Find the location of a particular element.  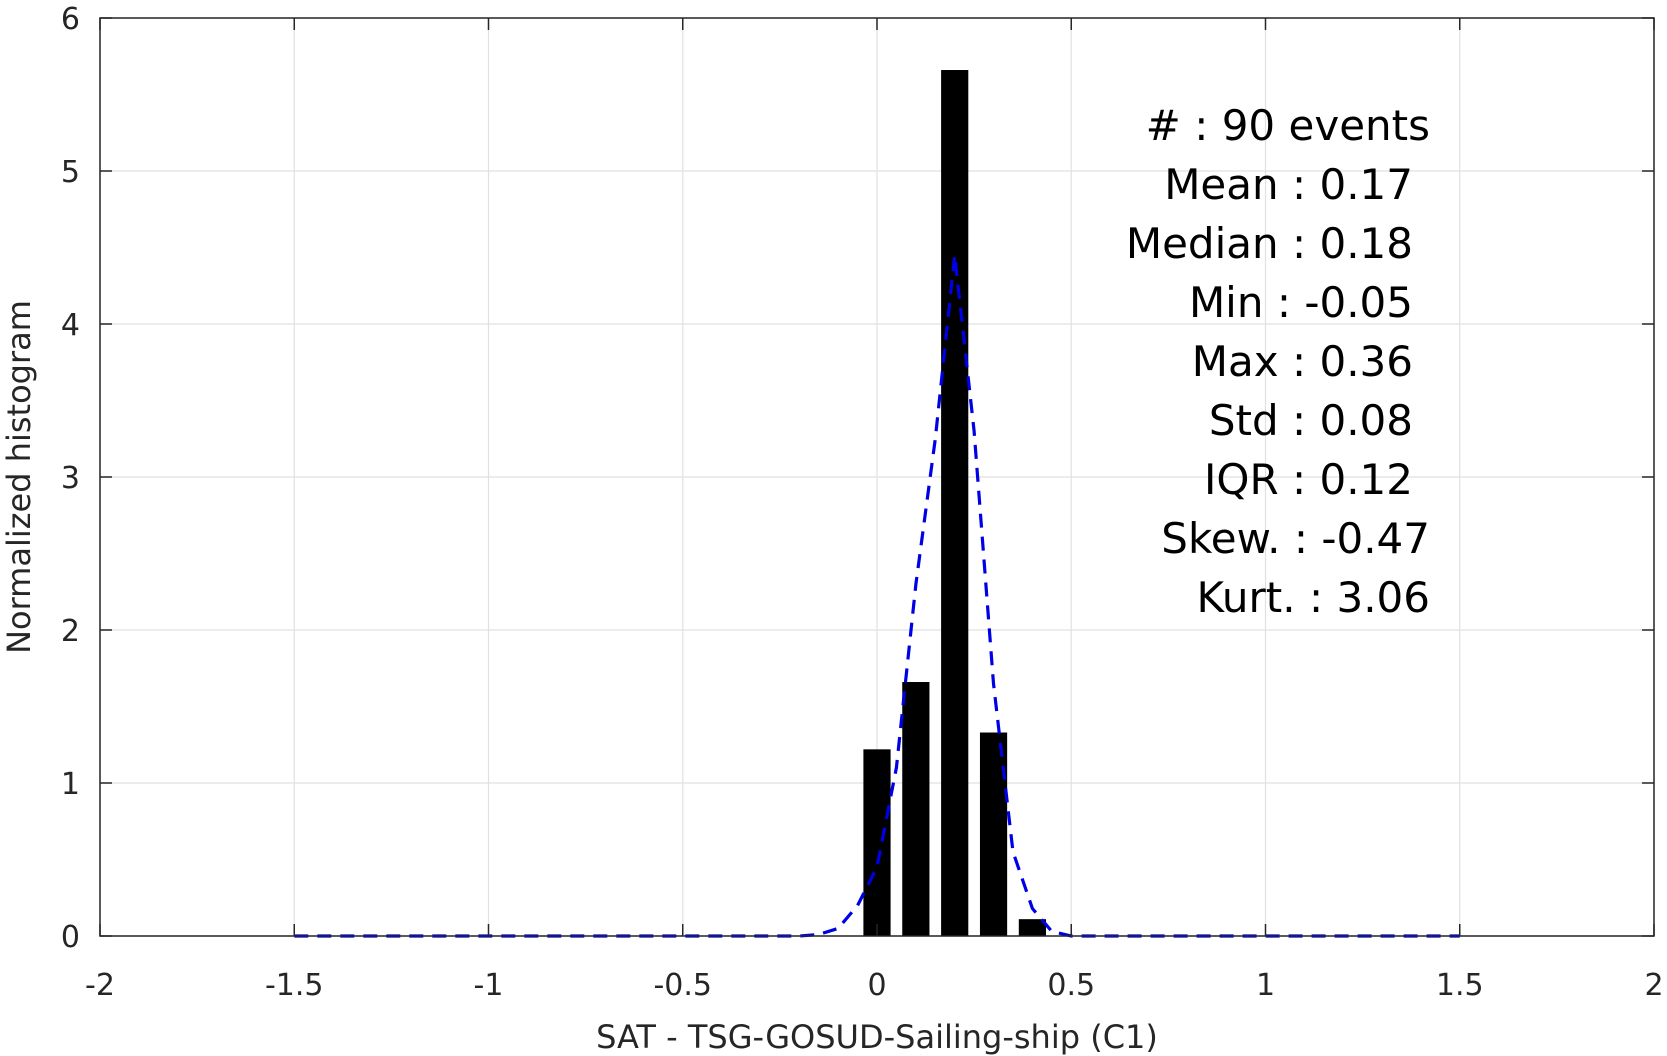

x-tick-labels: -2 -1.5 -1 -0.5 0 0.5 1 1.5 2 is located at coordinates (874, 985).